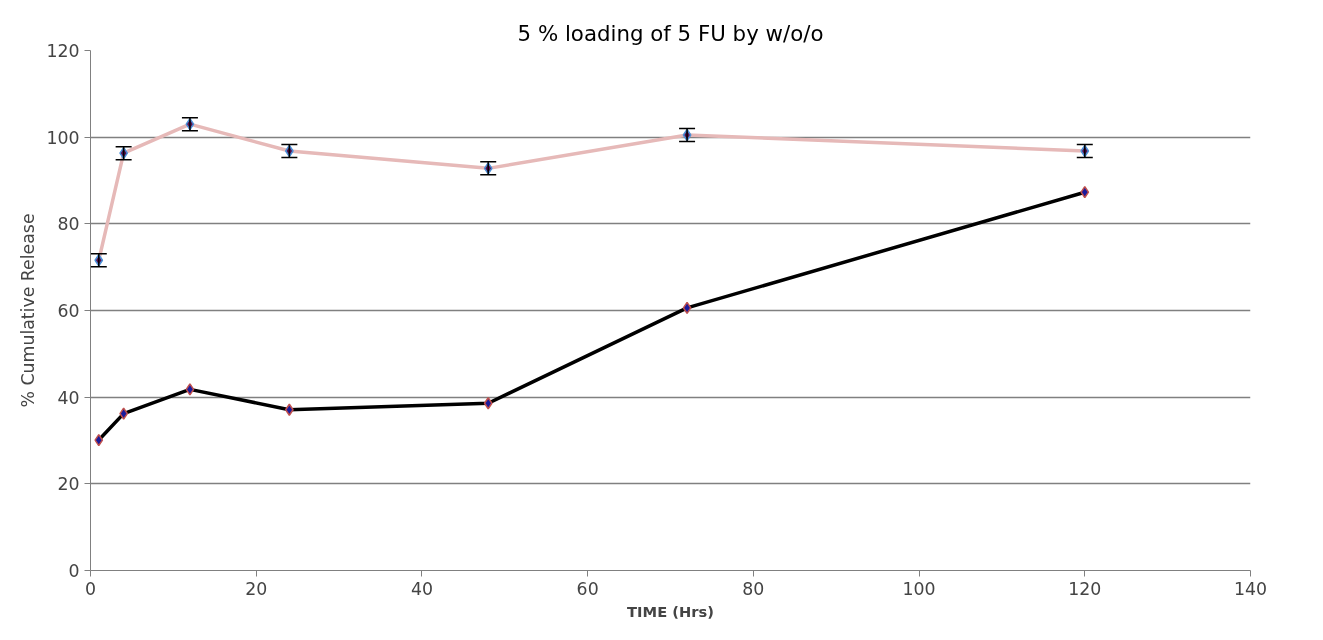  What do you see at coordinates (256, 588) in the screenshot?
I see `x-tick-label: 20` at bounding box center [256, 588].